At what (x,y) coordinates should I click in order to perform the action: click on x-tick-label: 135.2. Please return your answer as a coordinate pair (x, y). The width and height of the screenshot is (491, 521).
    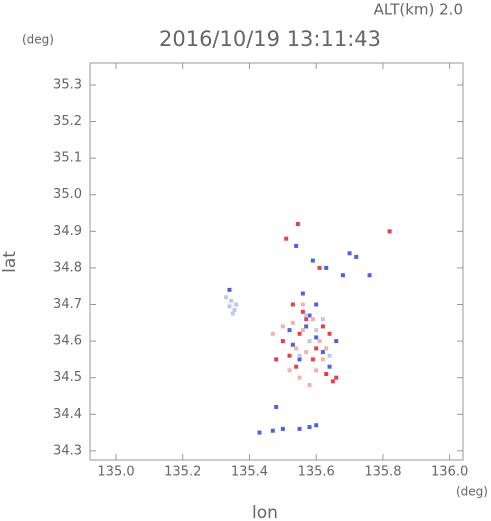
    Looking at the image, I should click on (182, 472).